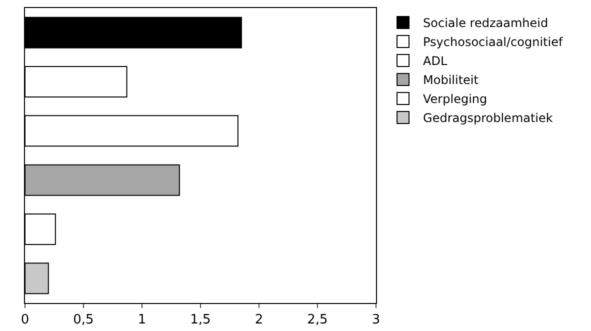 This screenshot has width=591, height=331. What do you see at coordinates (493, 42) in the screenshot?
I see `legend-label: Psychosociaal/cognitief` at bounding box center [493, 42].